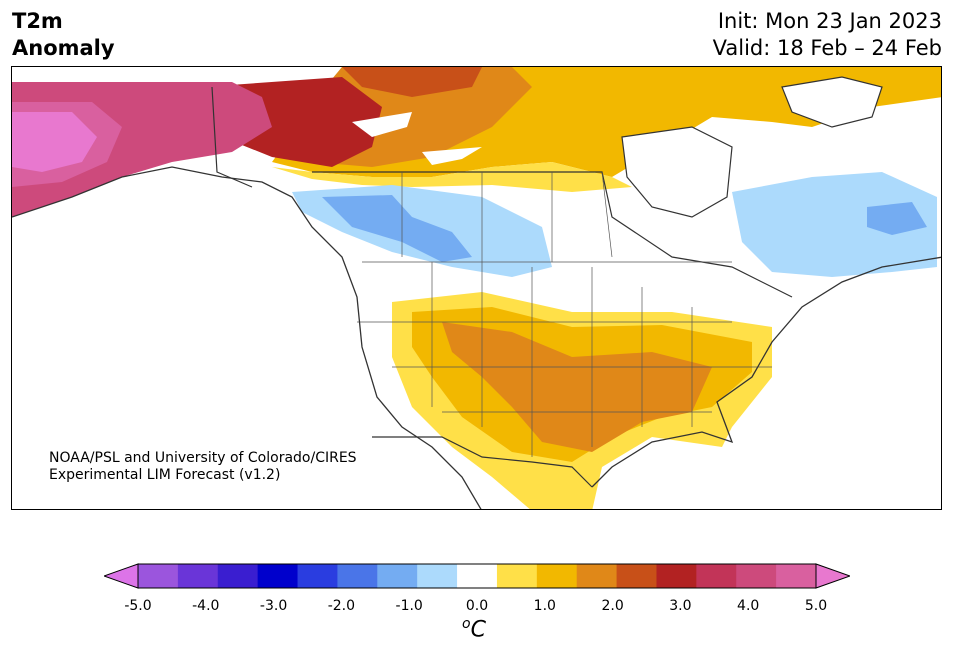 Image resolution: width=953 pixels, height=656 pixels. What do you see at coordinates (897, 218) in the screenshot?
I see `anomaly-area-quebec-colder` at bounding box center [897, 218].